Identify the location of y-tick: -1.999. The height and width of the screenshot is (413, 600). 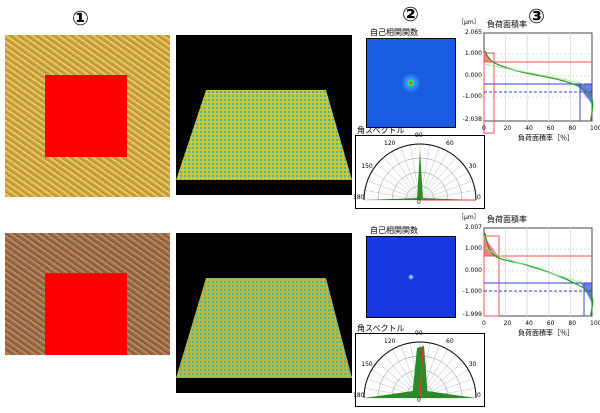
(472, 314).